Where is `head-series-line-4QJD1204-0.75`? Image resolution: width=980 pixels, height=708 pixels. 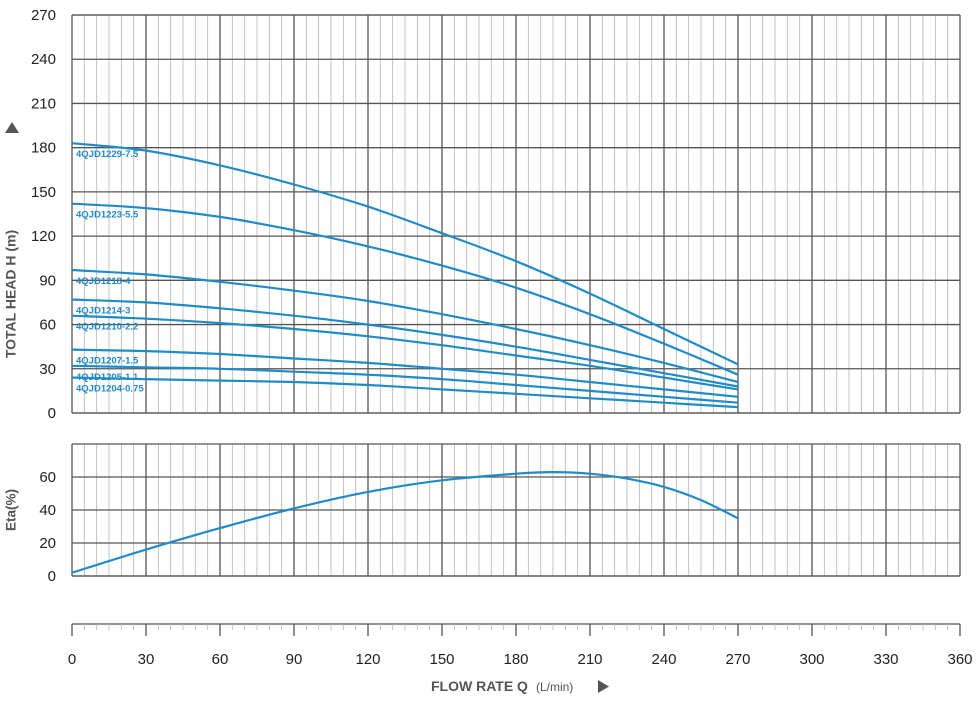 head-series-line-4QJD1204-0.75 is located at coordinates (405, 392).